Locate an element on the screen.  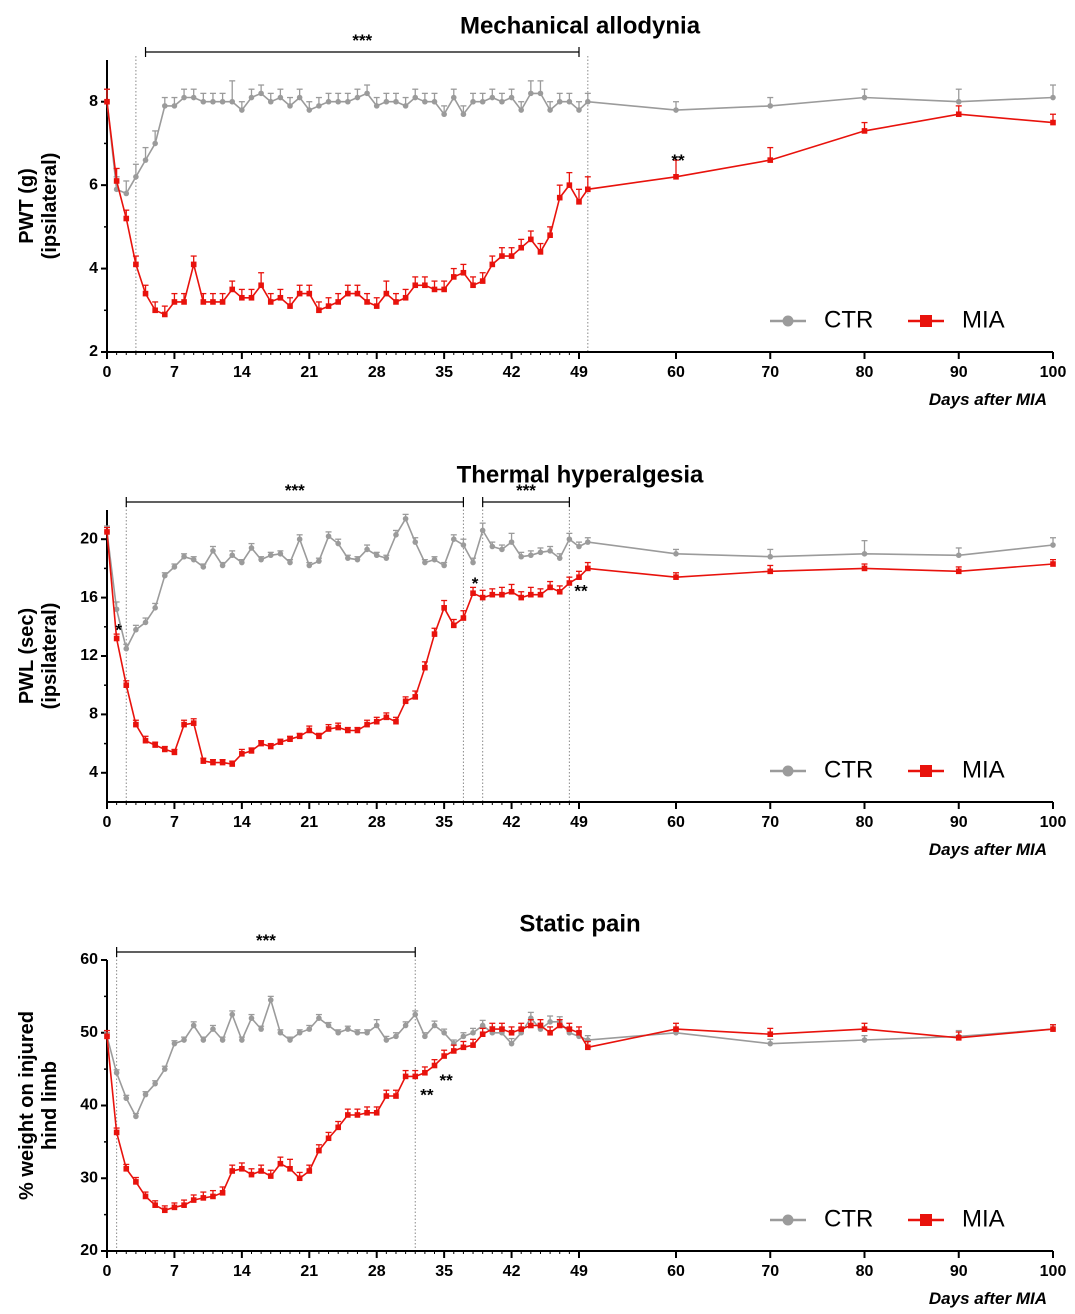
y-tick-label: 6 is located at coordinates (93, 184).